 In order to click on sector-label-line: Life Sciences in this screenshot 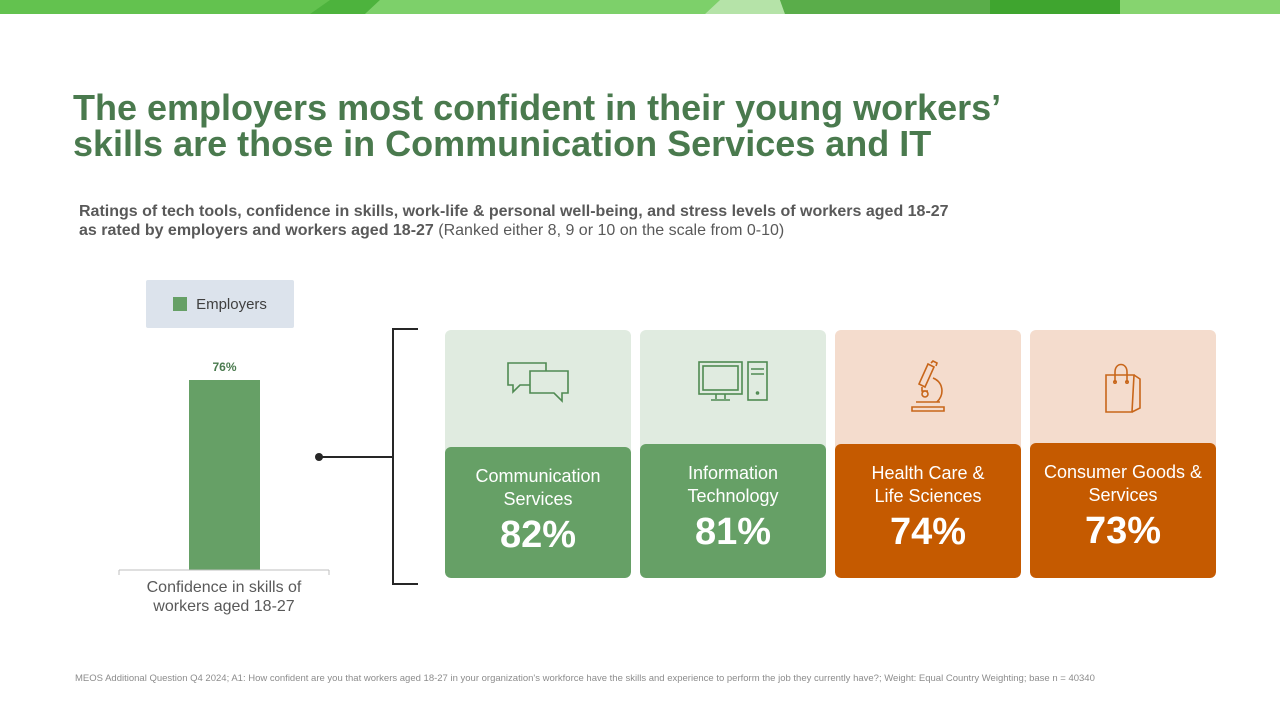, I will do `click(928, 496)`.